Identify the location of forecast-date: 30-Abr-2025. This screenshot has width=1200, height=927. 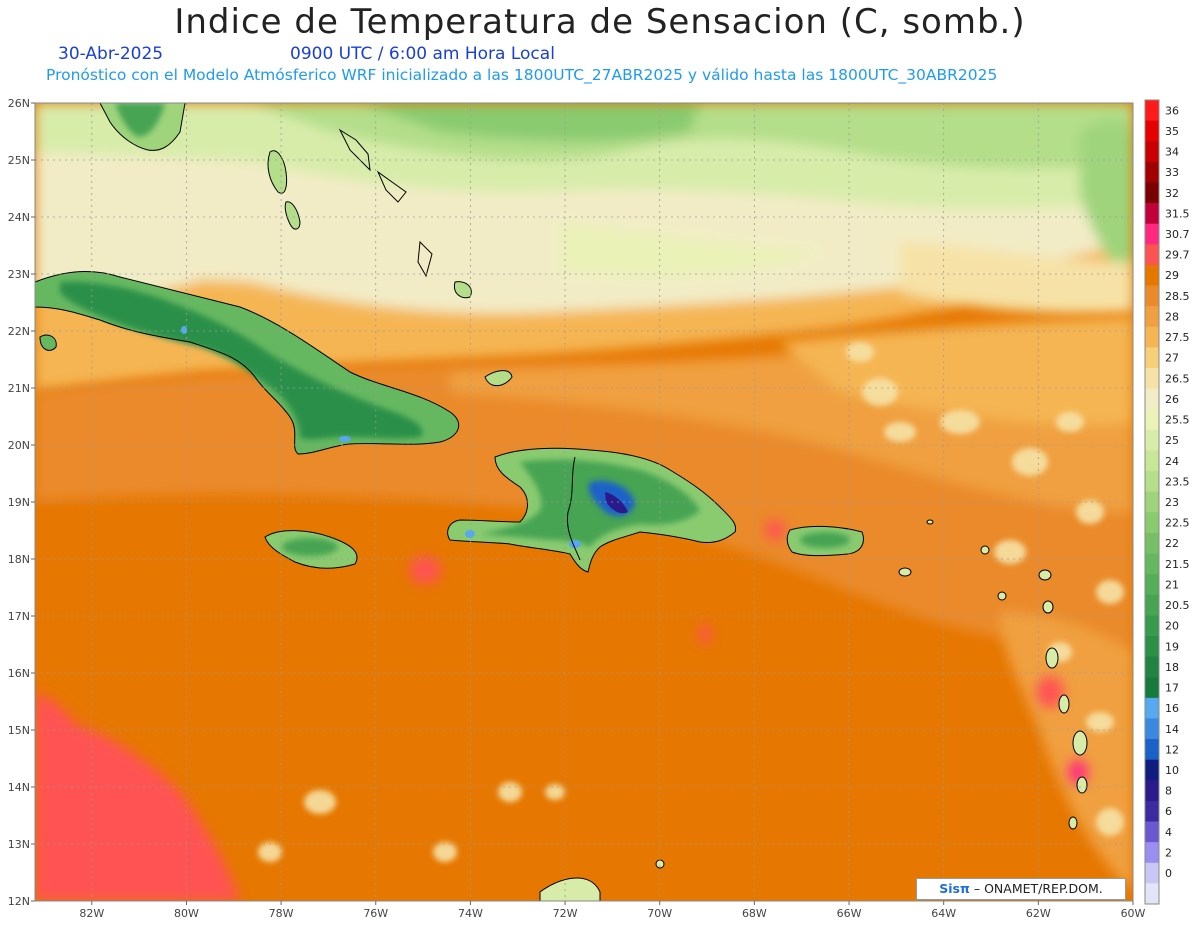
(111, 54).